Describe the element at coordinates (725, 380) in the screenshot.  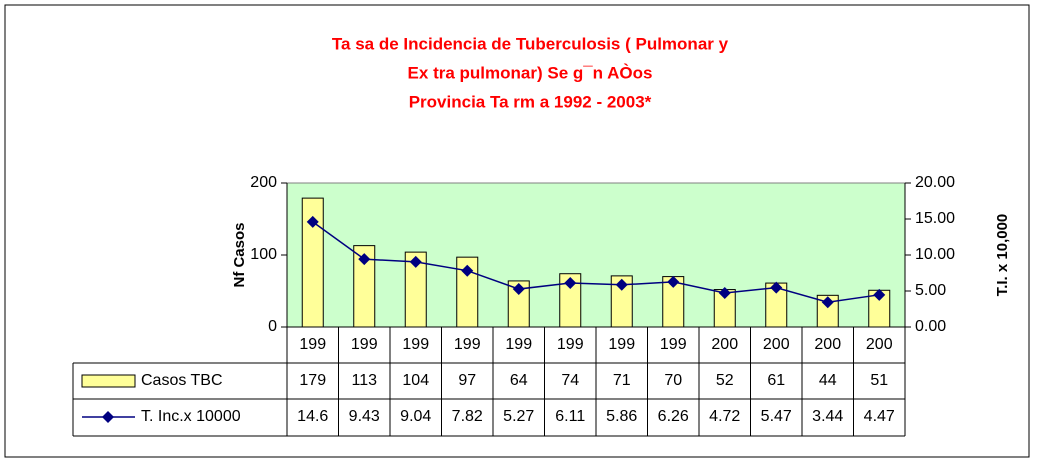
I see `data-label: 52` at that location.